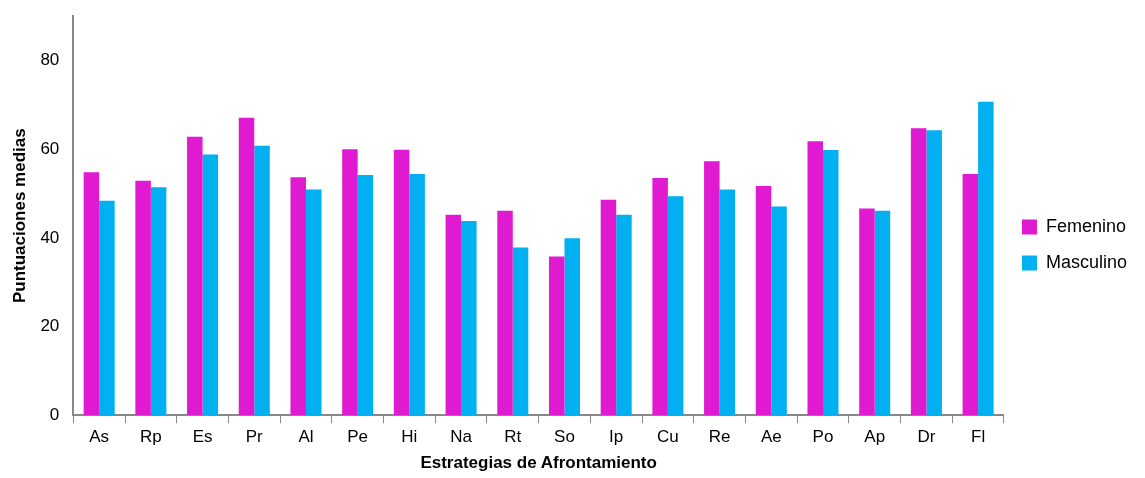  What do you see at coordinates (564, 437) in the screenshot?
I see `x-tick-label: So` at bounding box center [564, 437].